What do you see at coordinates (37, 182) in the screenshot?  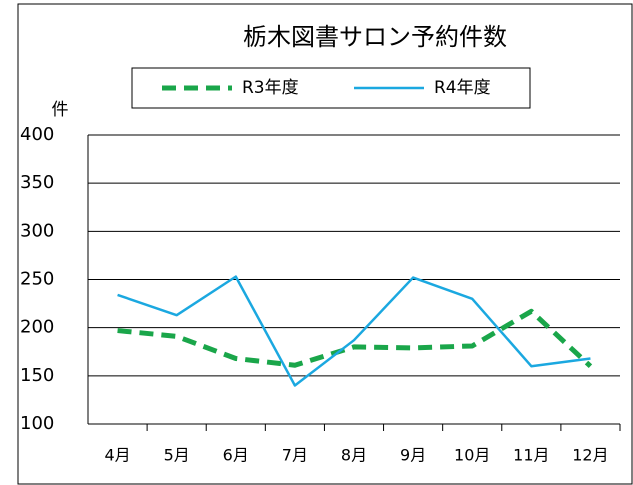 I see `y-tick-label: 350` at bounding box center [37, 182].